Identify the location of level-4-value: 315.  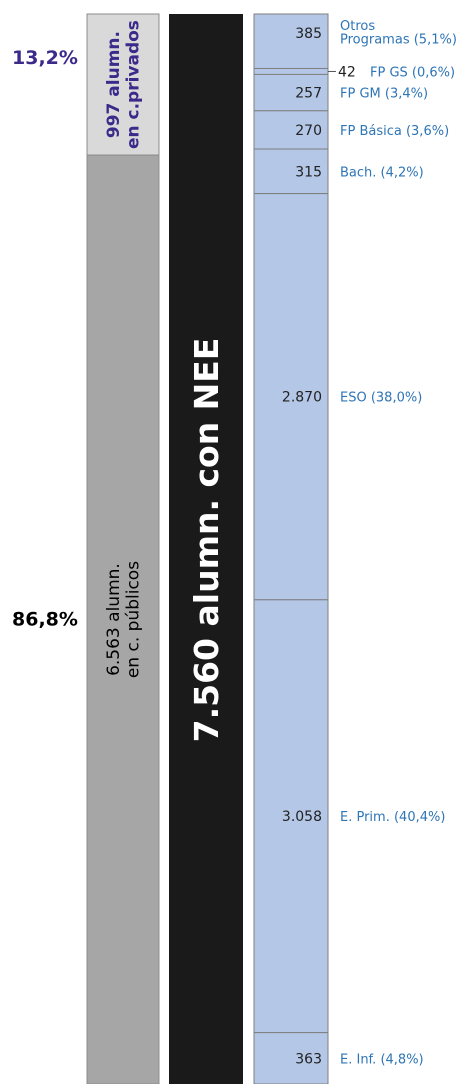
(308, 172).